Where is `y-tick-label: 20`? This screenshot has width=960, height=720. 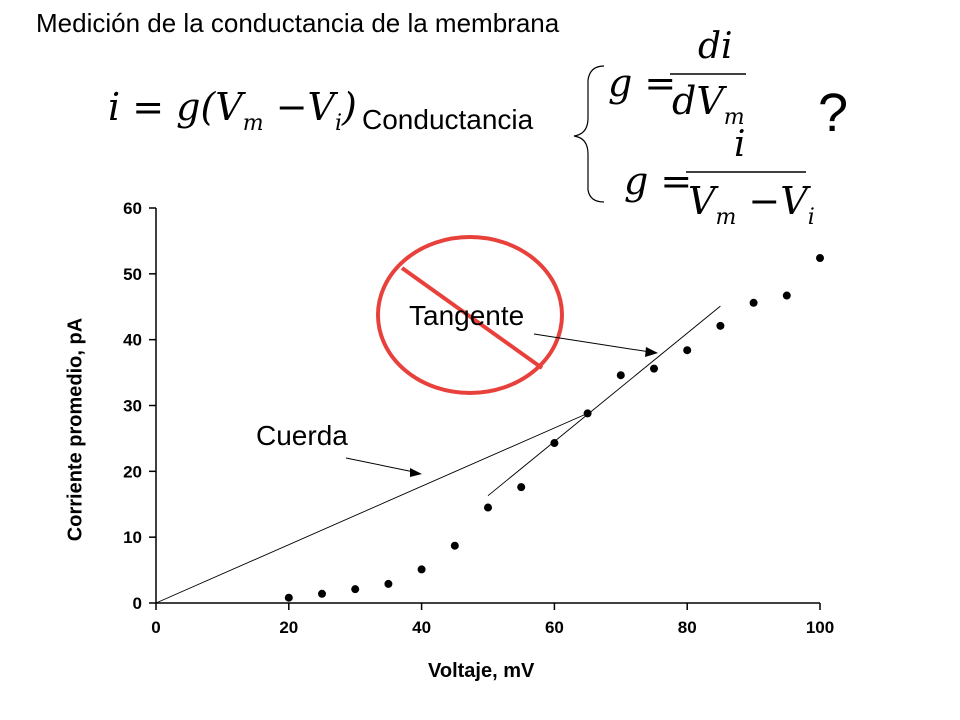 y-tick-label: 20 is located at coordinates (132, 471).